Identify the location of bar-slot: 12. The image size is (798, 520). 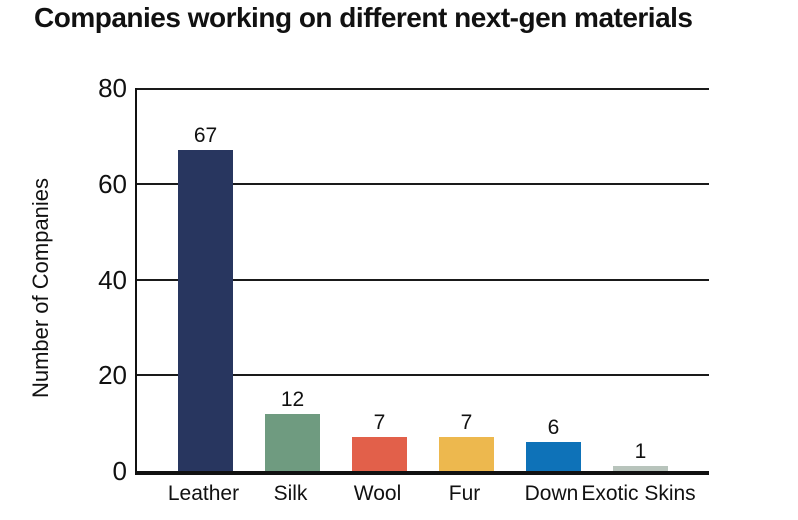
(292, 279).